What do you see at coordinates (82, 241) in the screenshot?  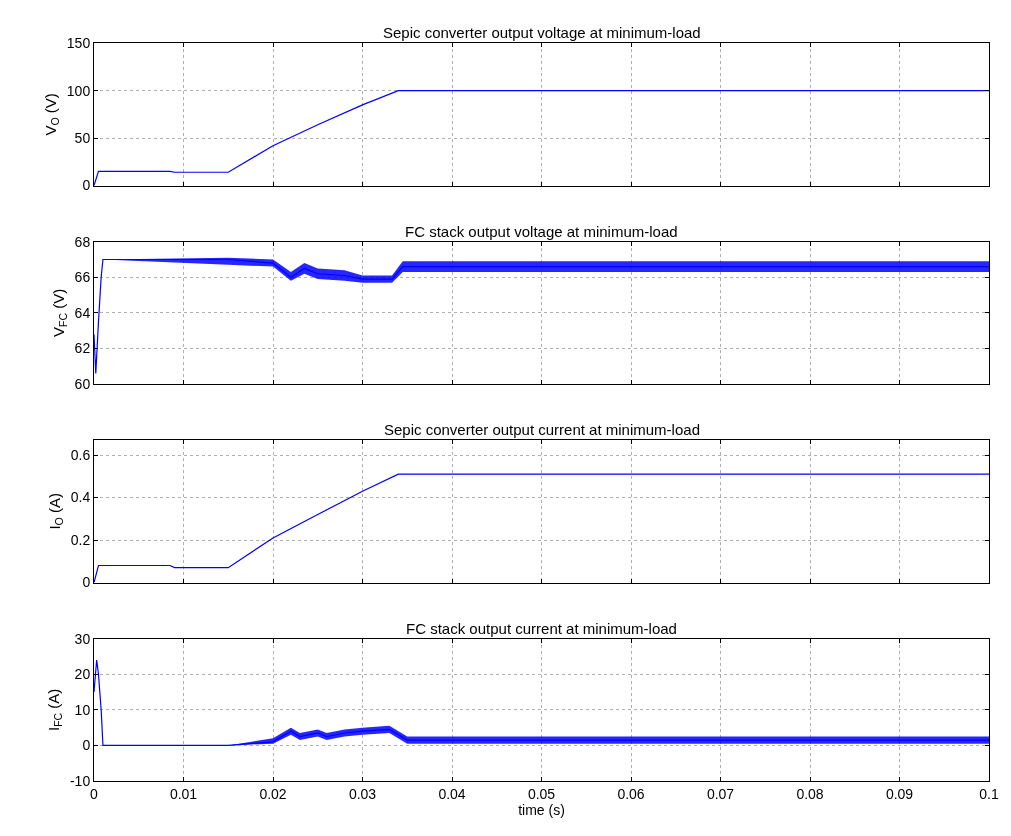 I see `y-tick-label: 68` at bounding box center [82, 241].